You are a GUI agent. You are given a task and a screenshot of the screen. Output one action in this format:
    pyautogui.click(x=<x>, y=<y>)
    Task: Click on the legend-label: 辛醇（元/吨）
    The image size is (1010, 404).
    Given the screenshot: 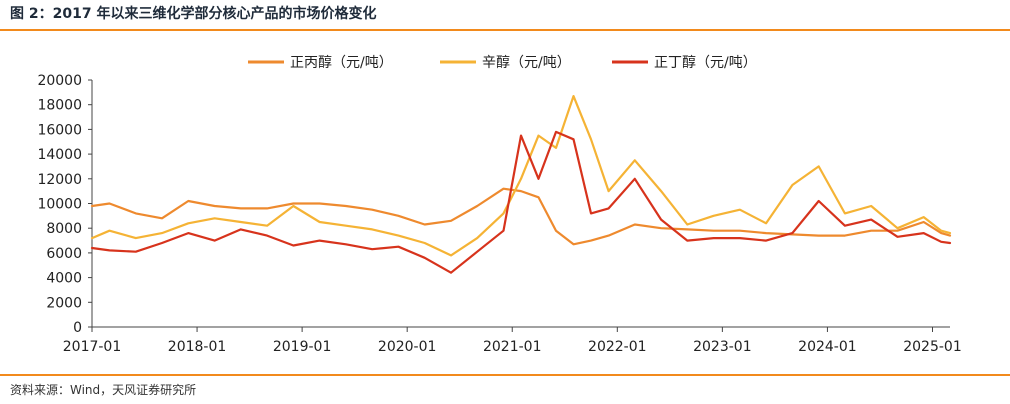 What is the action you would take?
    pyautogui.click(x=526, y=62)
    